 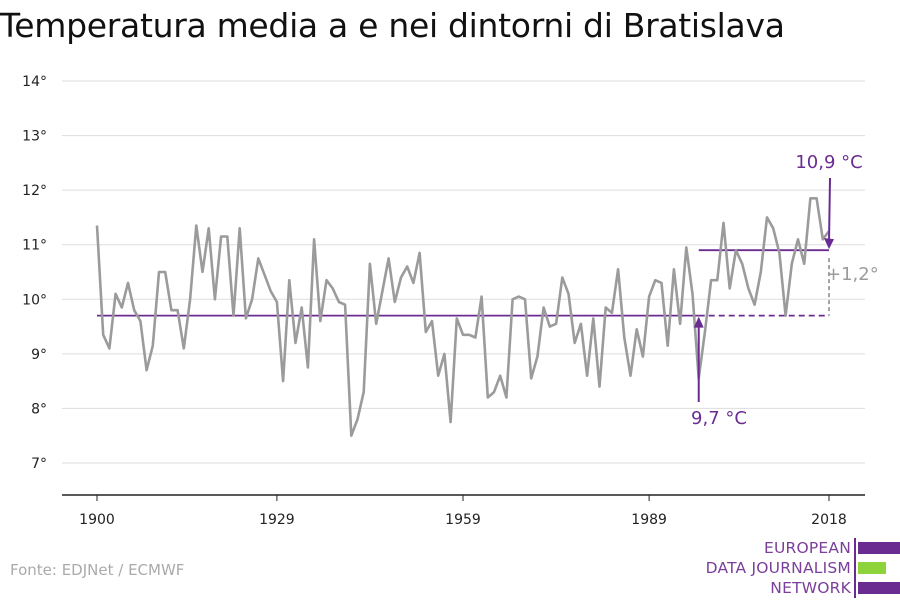 What do you see at coordinates (829, 210) in the screenshot?
I see `arrow-recent-mean` at bounding box center [829, 210].